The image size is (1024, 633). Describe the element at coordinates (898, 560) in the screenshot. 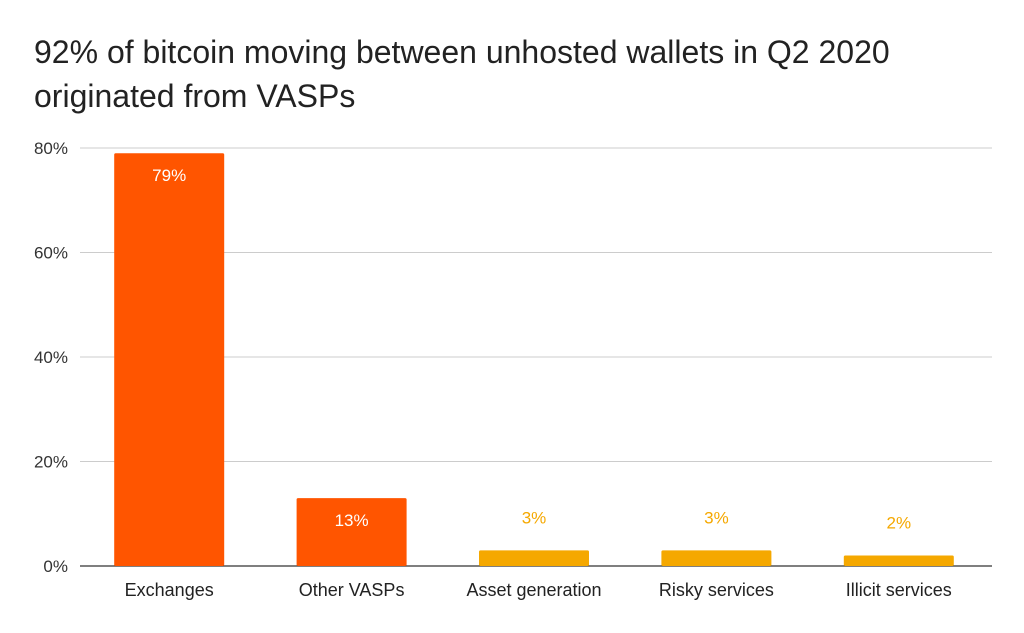

I see `bar-illicit-services` at that location.